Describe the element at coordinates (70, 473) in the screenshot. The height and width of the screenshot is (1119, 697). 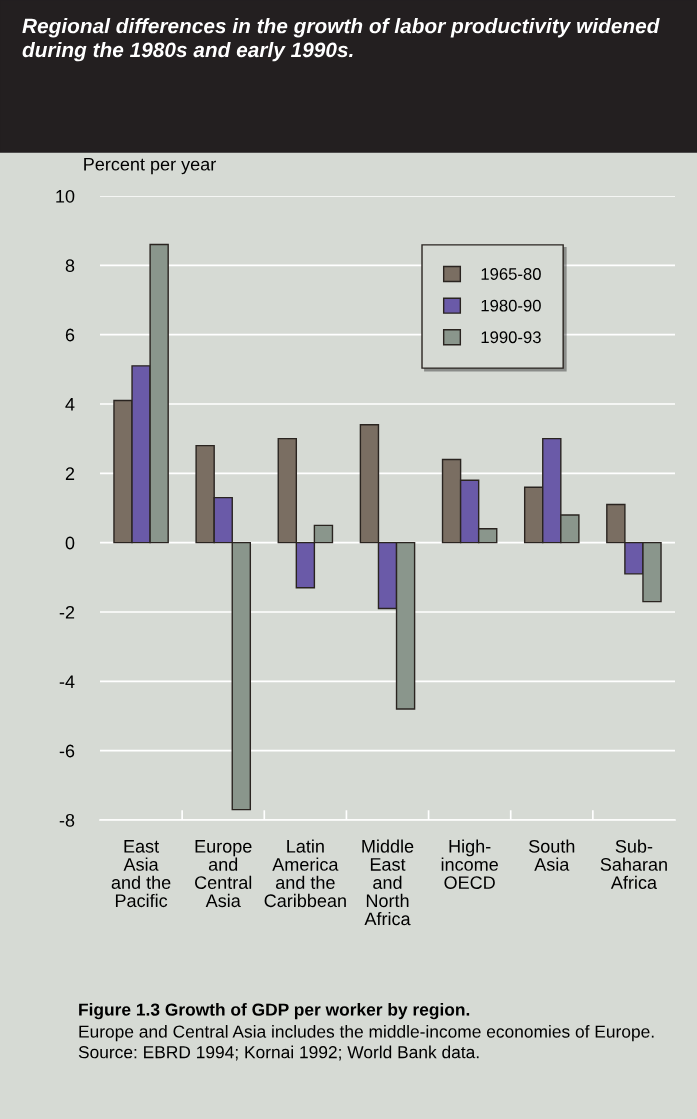
I see `y-tick-label: 2` at that location.